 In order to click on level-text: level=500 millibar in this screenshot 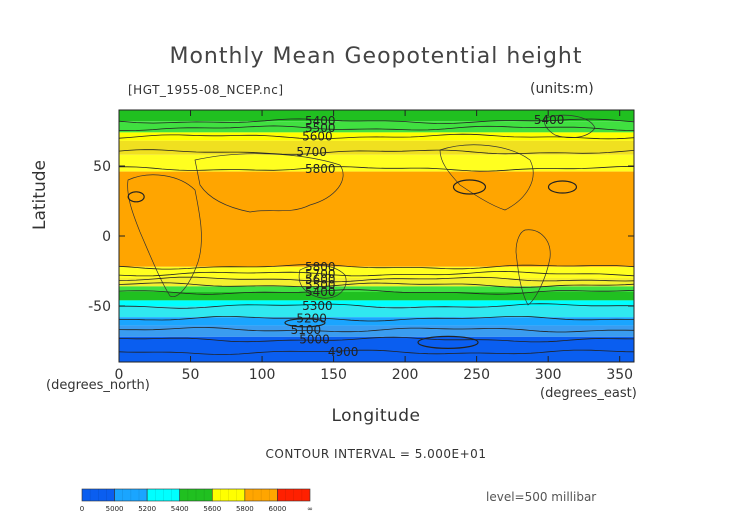, I will do `click(541, 497)`.